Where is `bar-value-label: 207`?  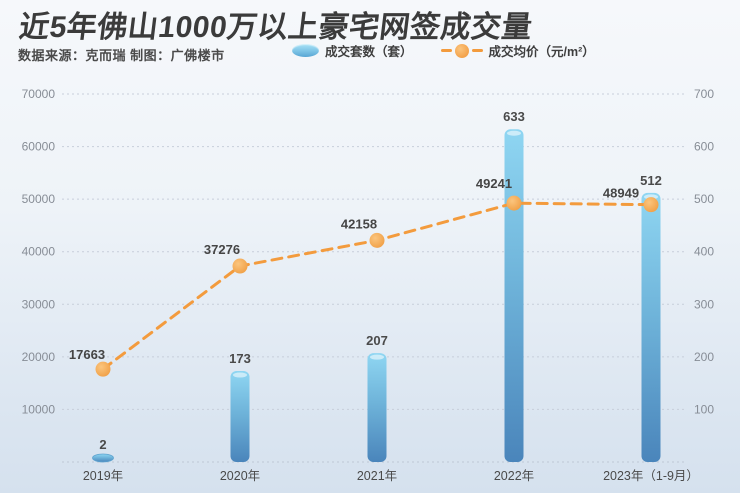
bar-value-label: 207 is located at coordinates (377, 340).